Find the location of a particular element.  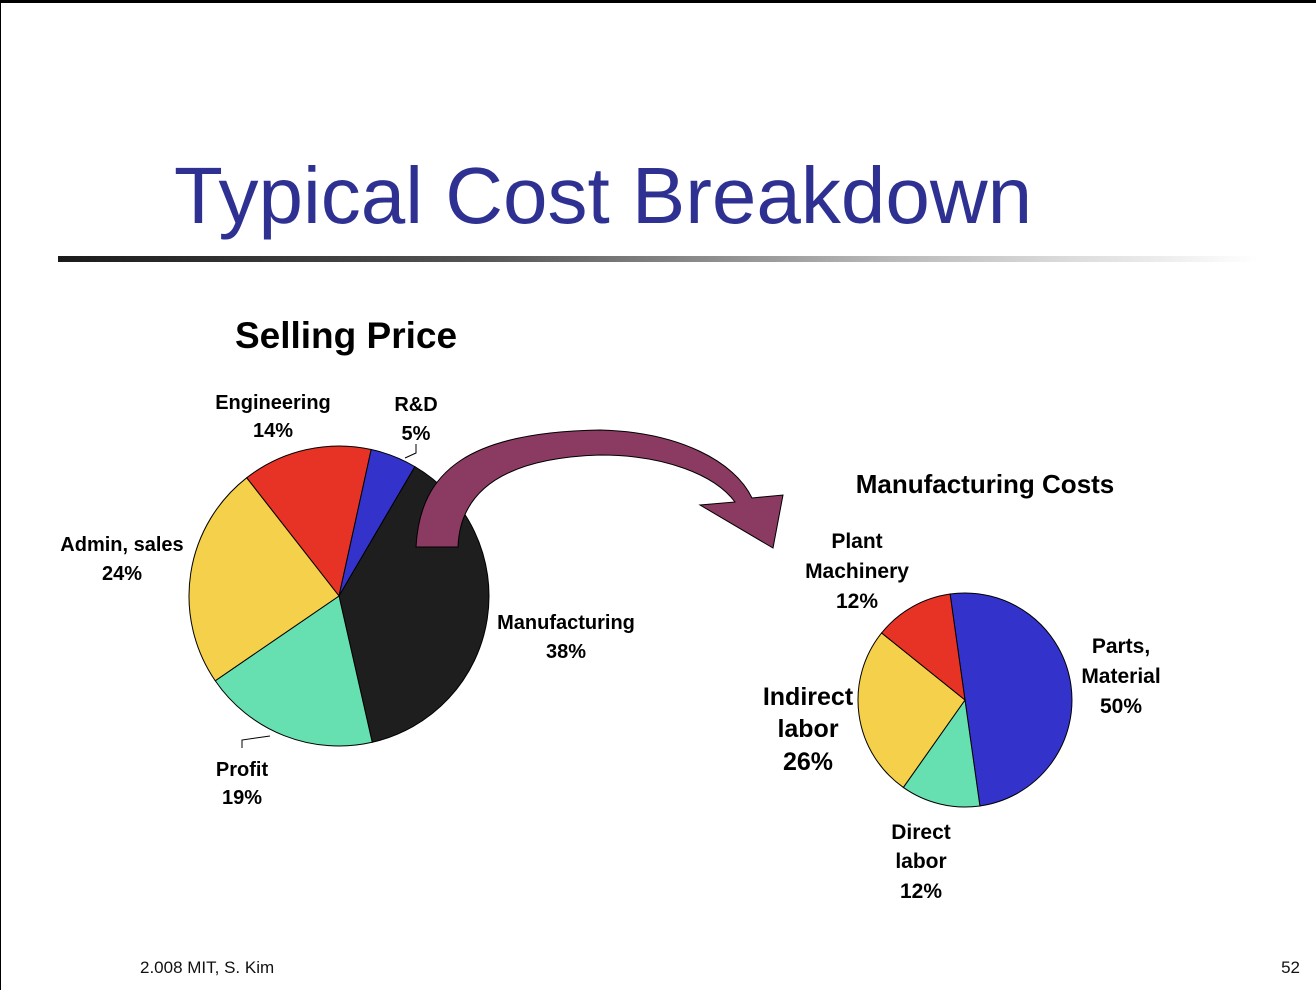

slide-title: Typical Cost Breakdown is located at coordinates (603, 195).